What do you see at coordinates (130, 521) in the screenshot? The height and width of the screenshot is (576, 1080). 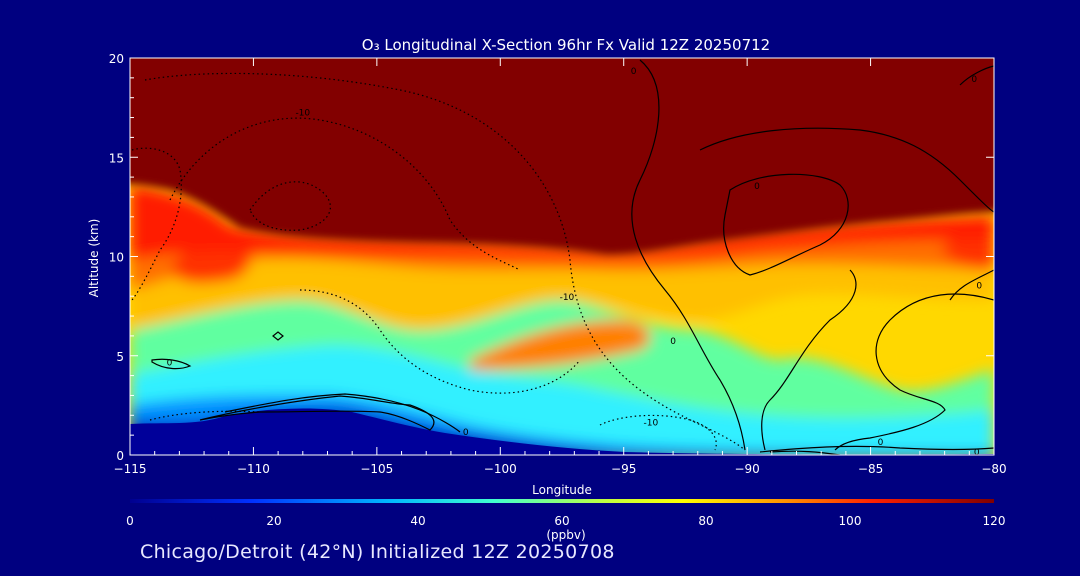 I see `colorbar-tick-label: 0` at bounding box center [130, 521].